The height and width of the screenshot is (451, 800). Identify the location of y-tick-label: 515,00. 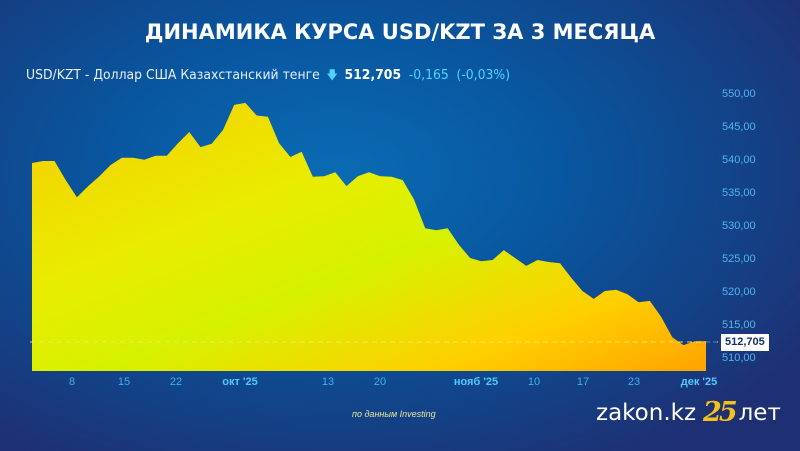
(739, 325).